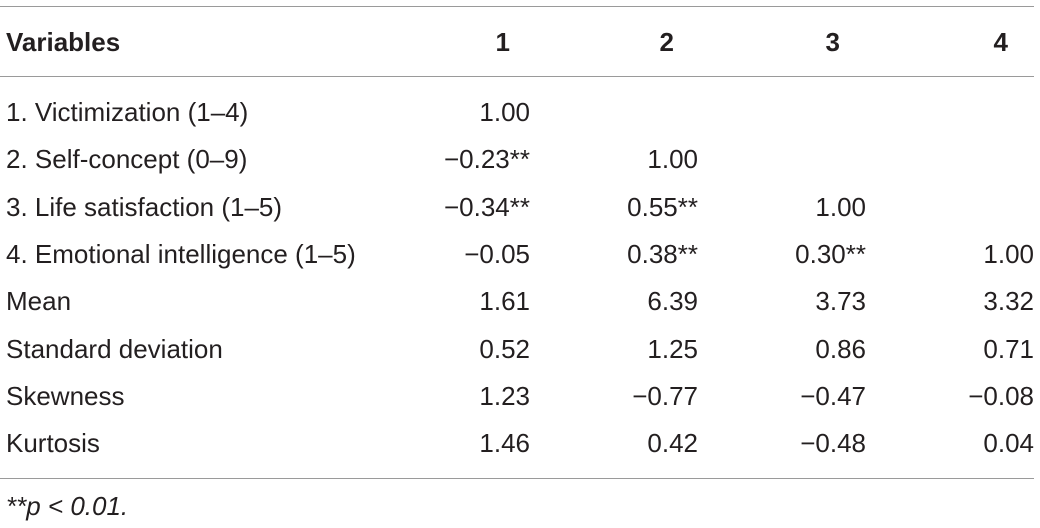  I want to click on row-label: 1. Victimization (1–4), so click(127, 112).